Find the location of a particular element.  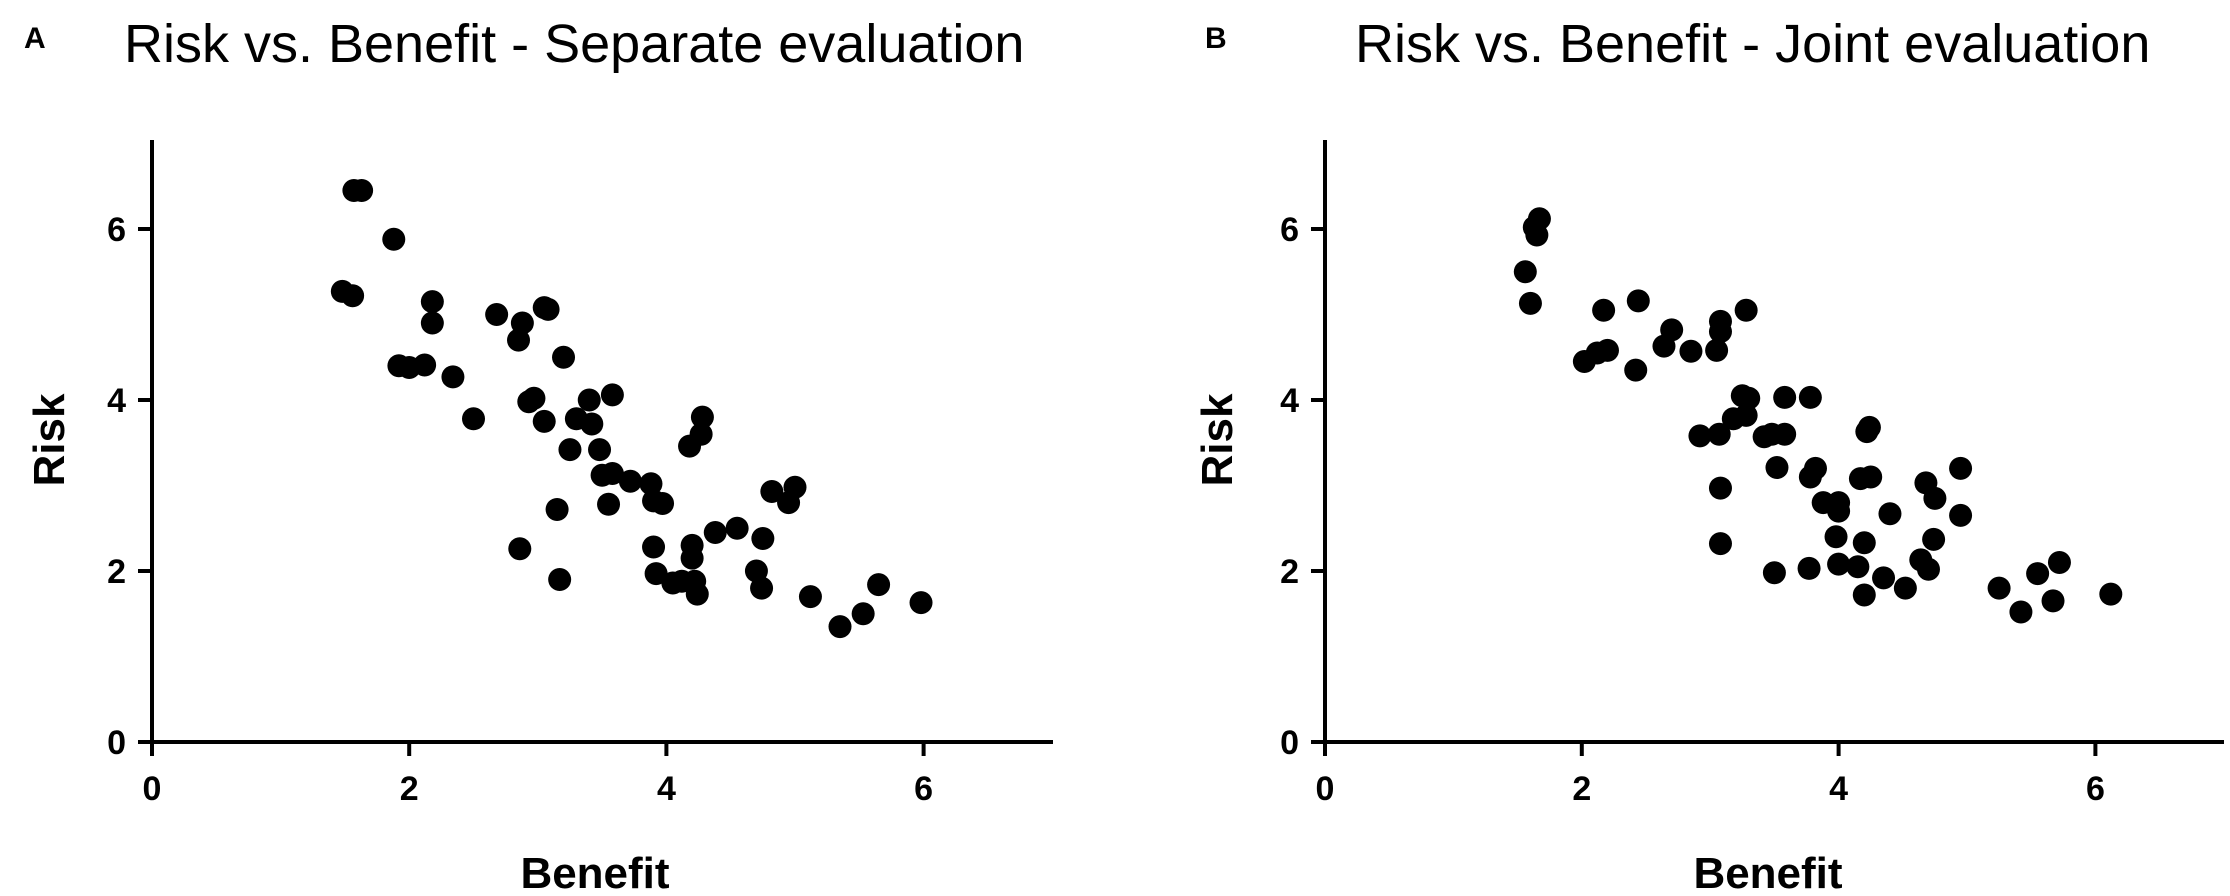

y-tick-label-a: 0 is located at coordinates (116, 743).